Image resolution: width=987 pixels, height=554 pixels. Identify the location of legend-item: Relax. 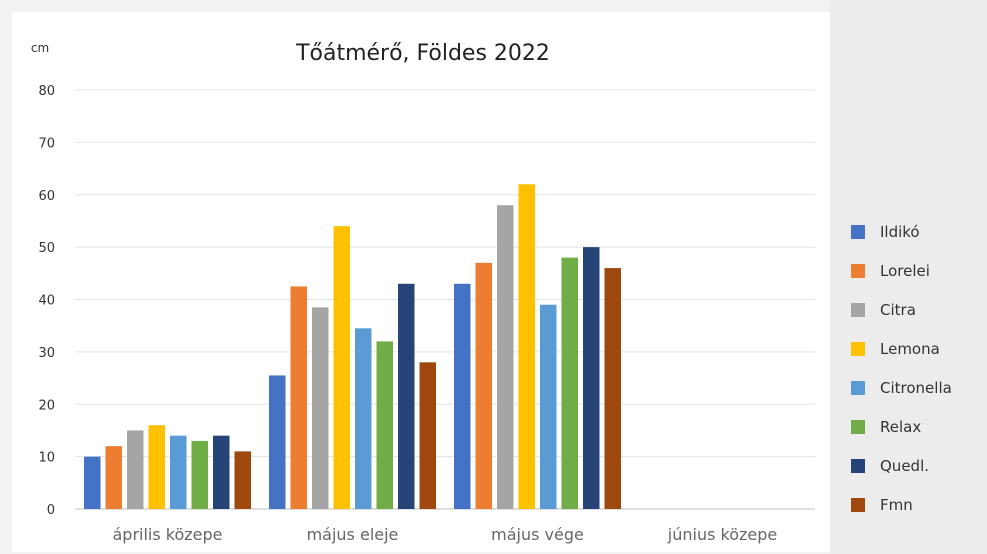
(886, 427).